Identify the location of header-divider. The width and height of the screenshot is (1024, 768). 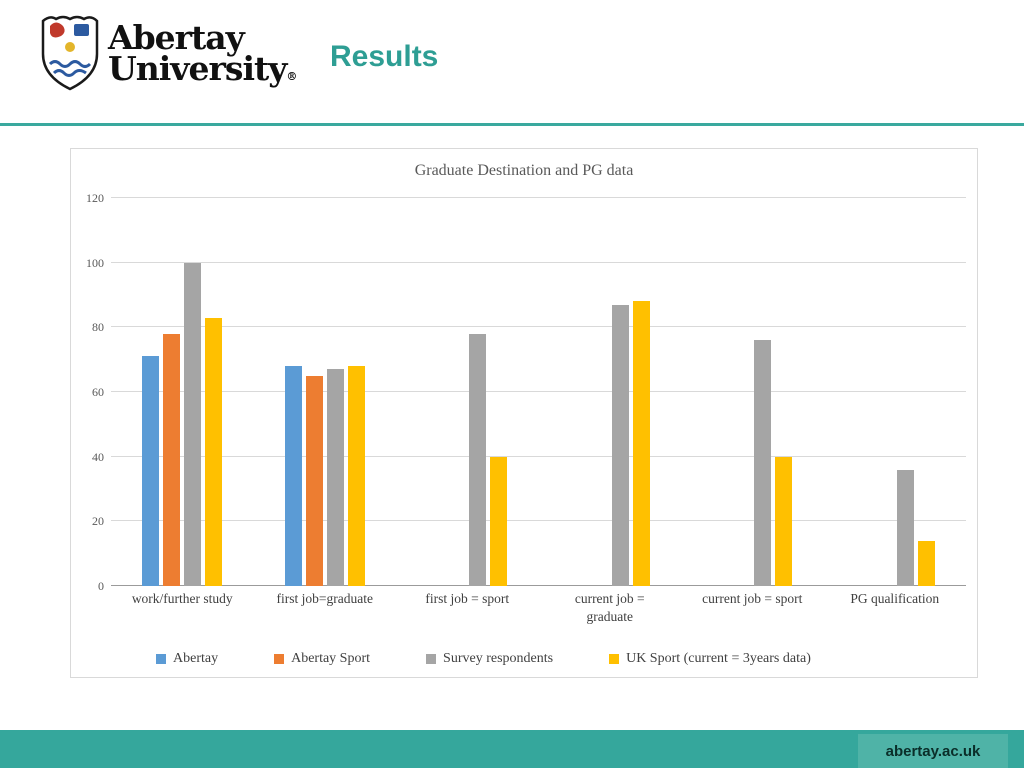
(512, 124).